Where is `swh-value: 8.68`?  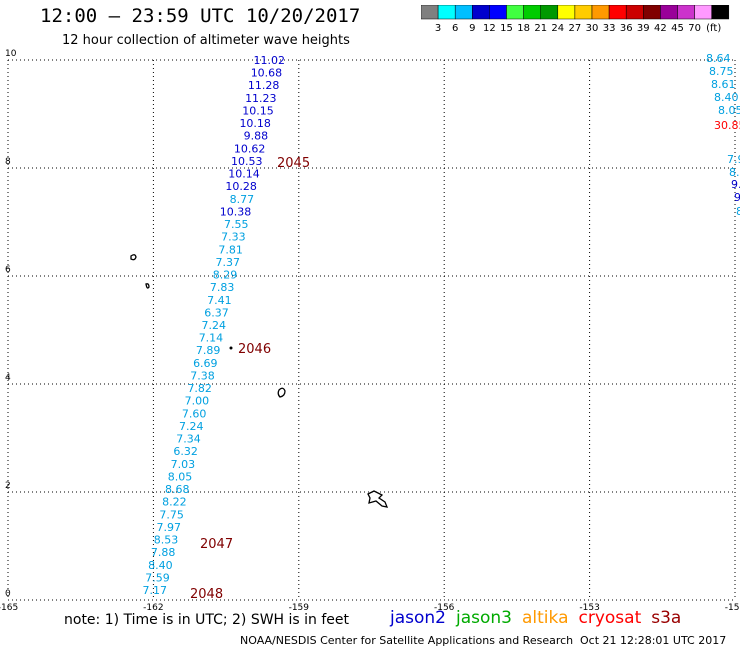 swh-value: 8.68 is located at coordinates (177, 489).